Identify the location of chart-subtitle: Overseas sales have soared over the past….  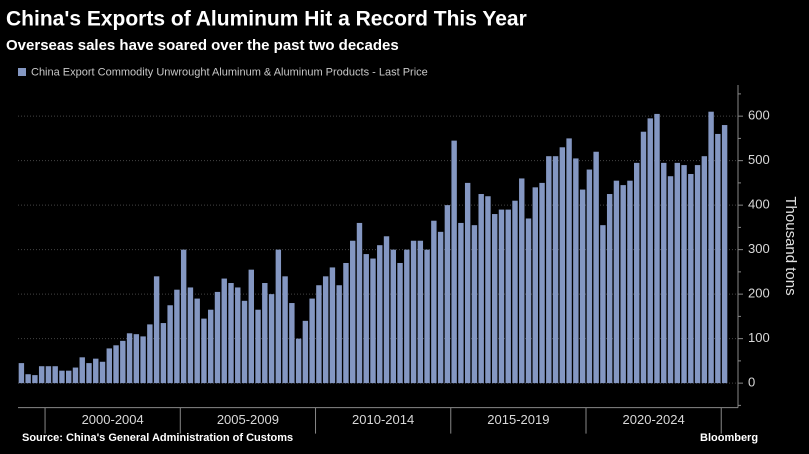
(202, 45).